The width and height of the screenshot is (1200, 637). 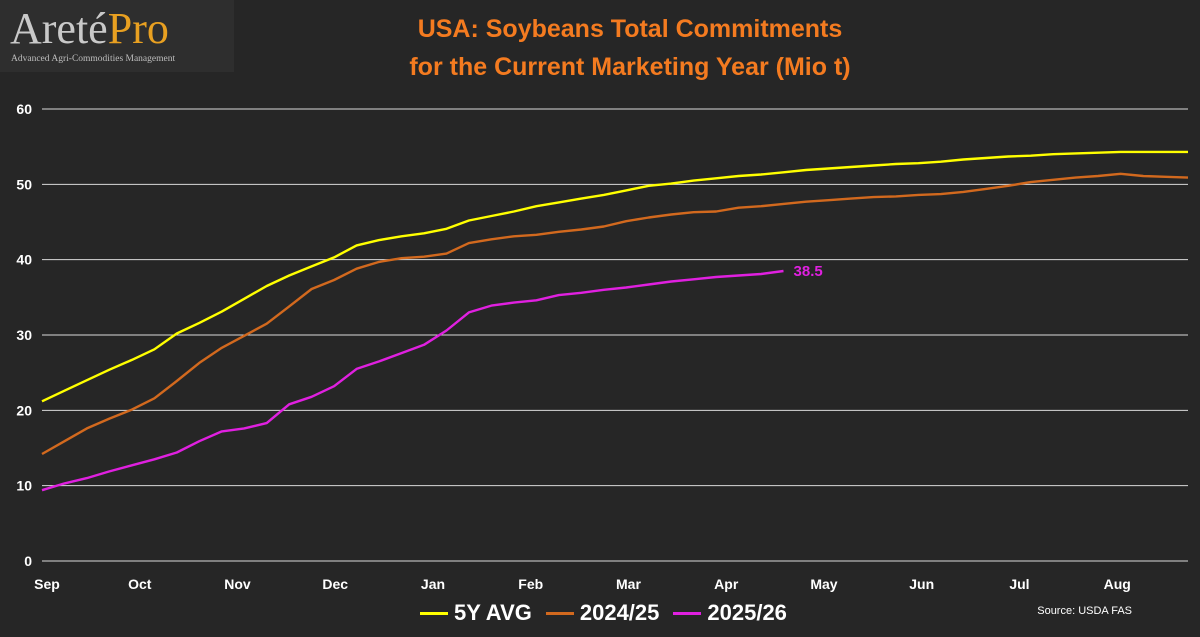 I want to click on legend-label-2025-26: 2025/26, so click(x=747, y=612).